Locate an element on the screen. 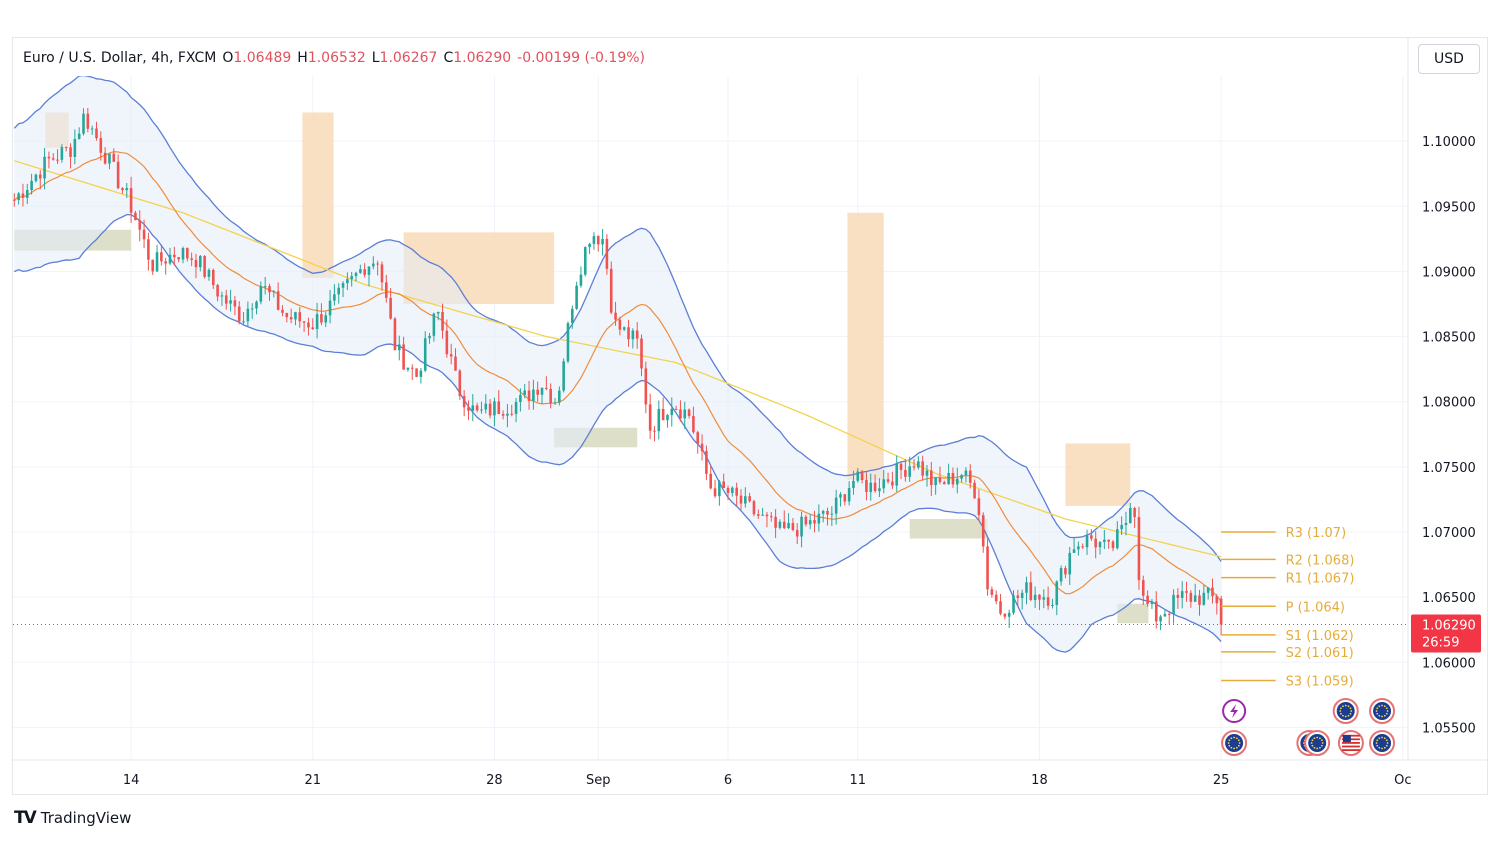 The height and width of the screenshot is (844, 1500). symbol-title: Euro / U.S. Dollar, 4h, FXCM is located at coordinates (120, 58).